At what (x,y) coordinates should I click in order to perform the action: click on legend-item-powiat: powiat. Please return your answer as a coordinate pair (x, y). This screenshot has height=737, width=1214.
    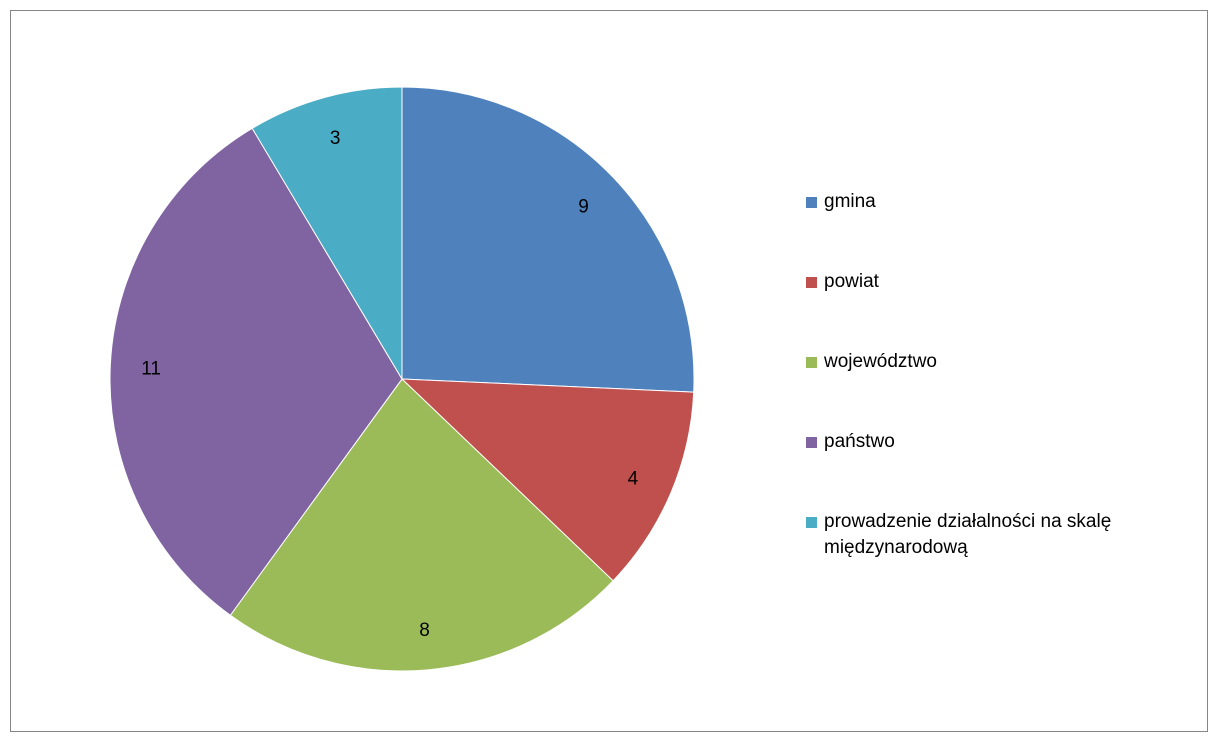
    Looking at the image, I should click on (1001, 309).